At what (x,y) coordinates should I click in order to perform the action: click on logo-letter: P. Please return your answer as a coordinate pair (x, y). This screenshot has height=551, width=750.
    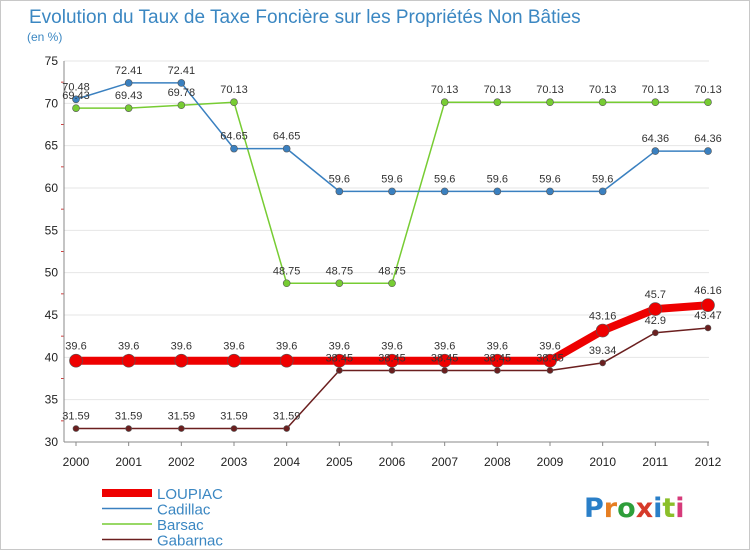
    Looking at the image, I should click on (594, 508).